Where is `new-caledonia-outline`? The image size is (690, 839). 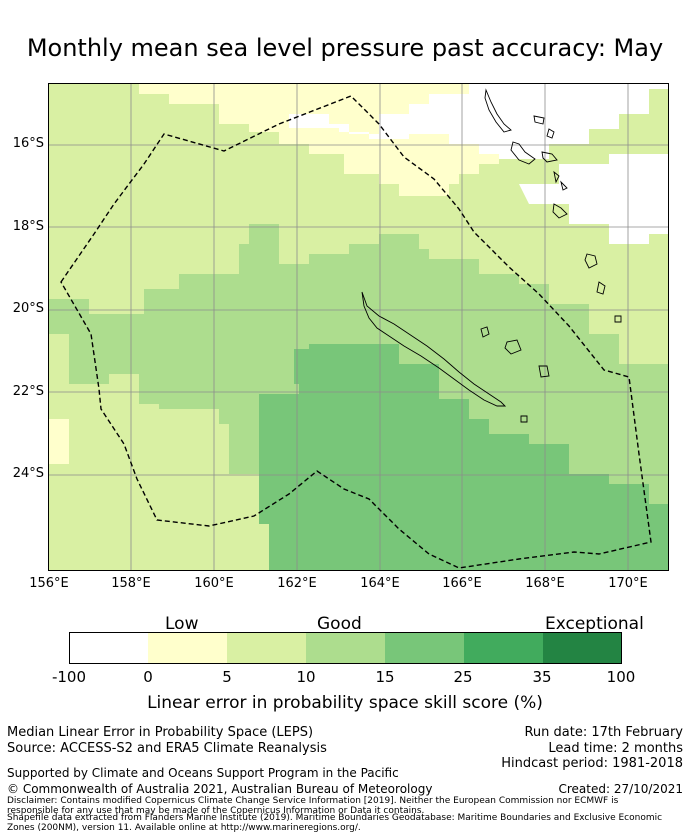 new-caledonia-outline is located at coordinates (434, 349).